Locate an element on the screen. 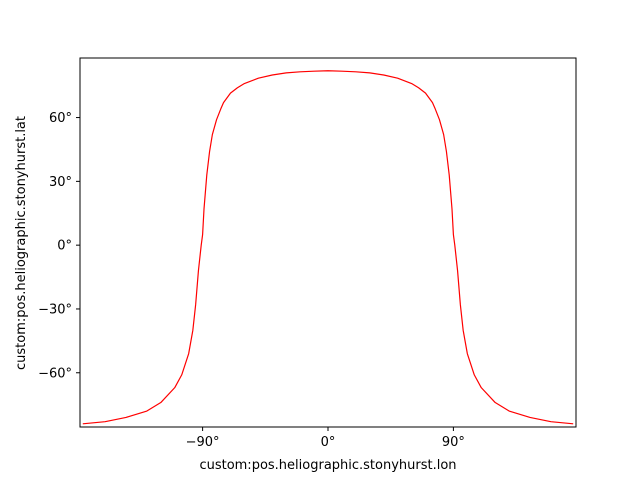 The image size is (640, 480). y-axis-ticks: −60° −30° 0° 30° 60° is located at coordinates (59, 246).